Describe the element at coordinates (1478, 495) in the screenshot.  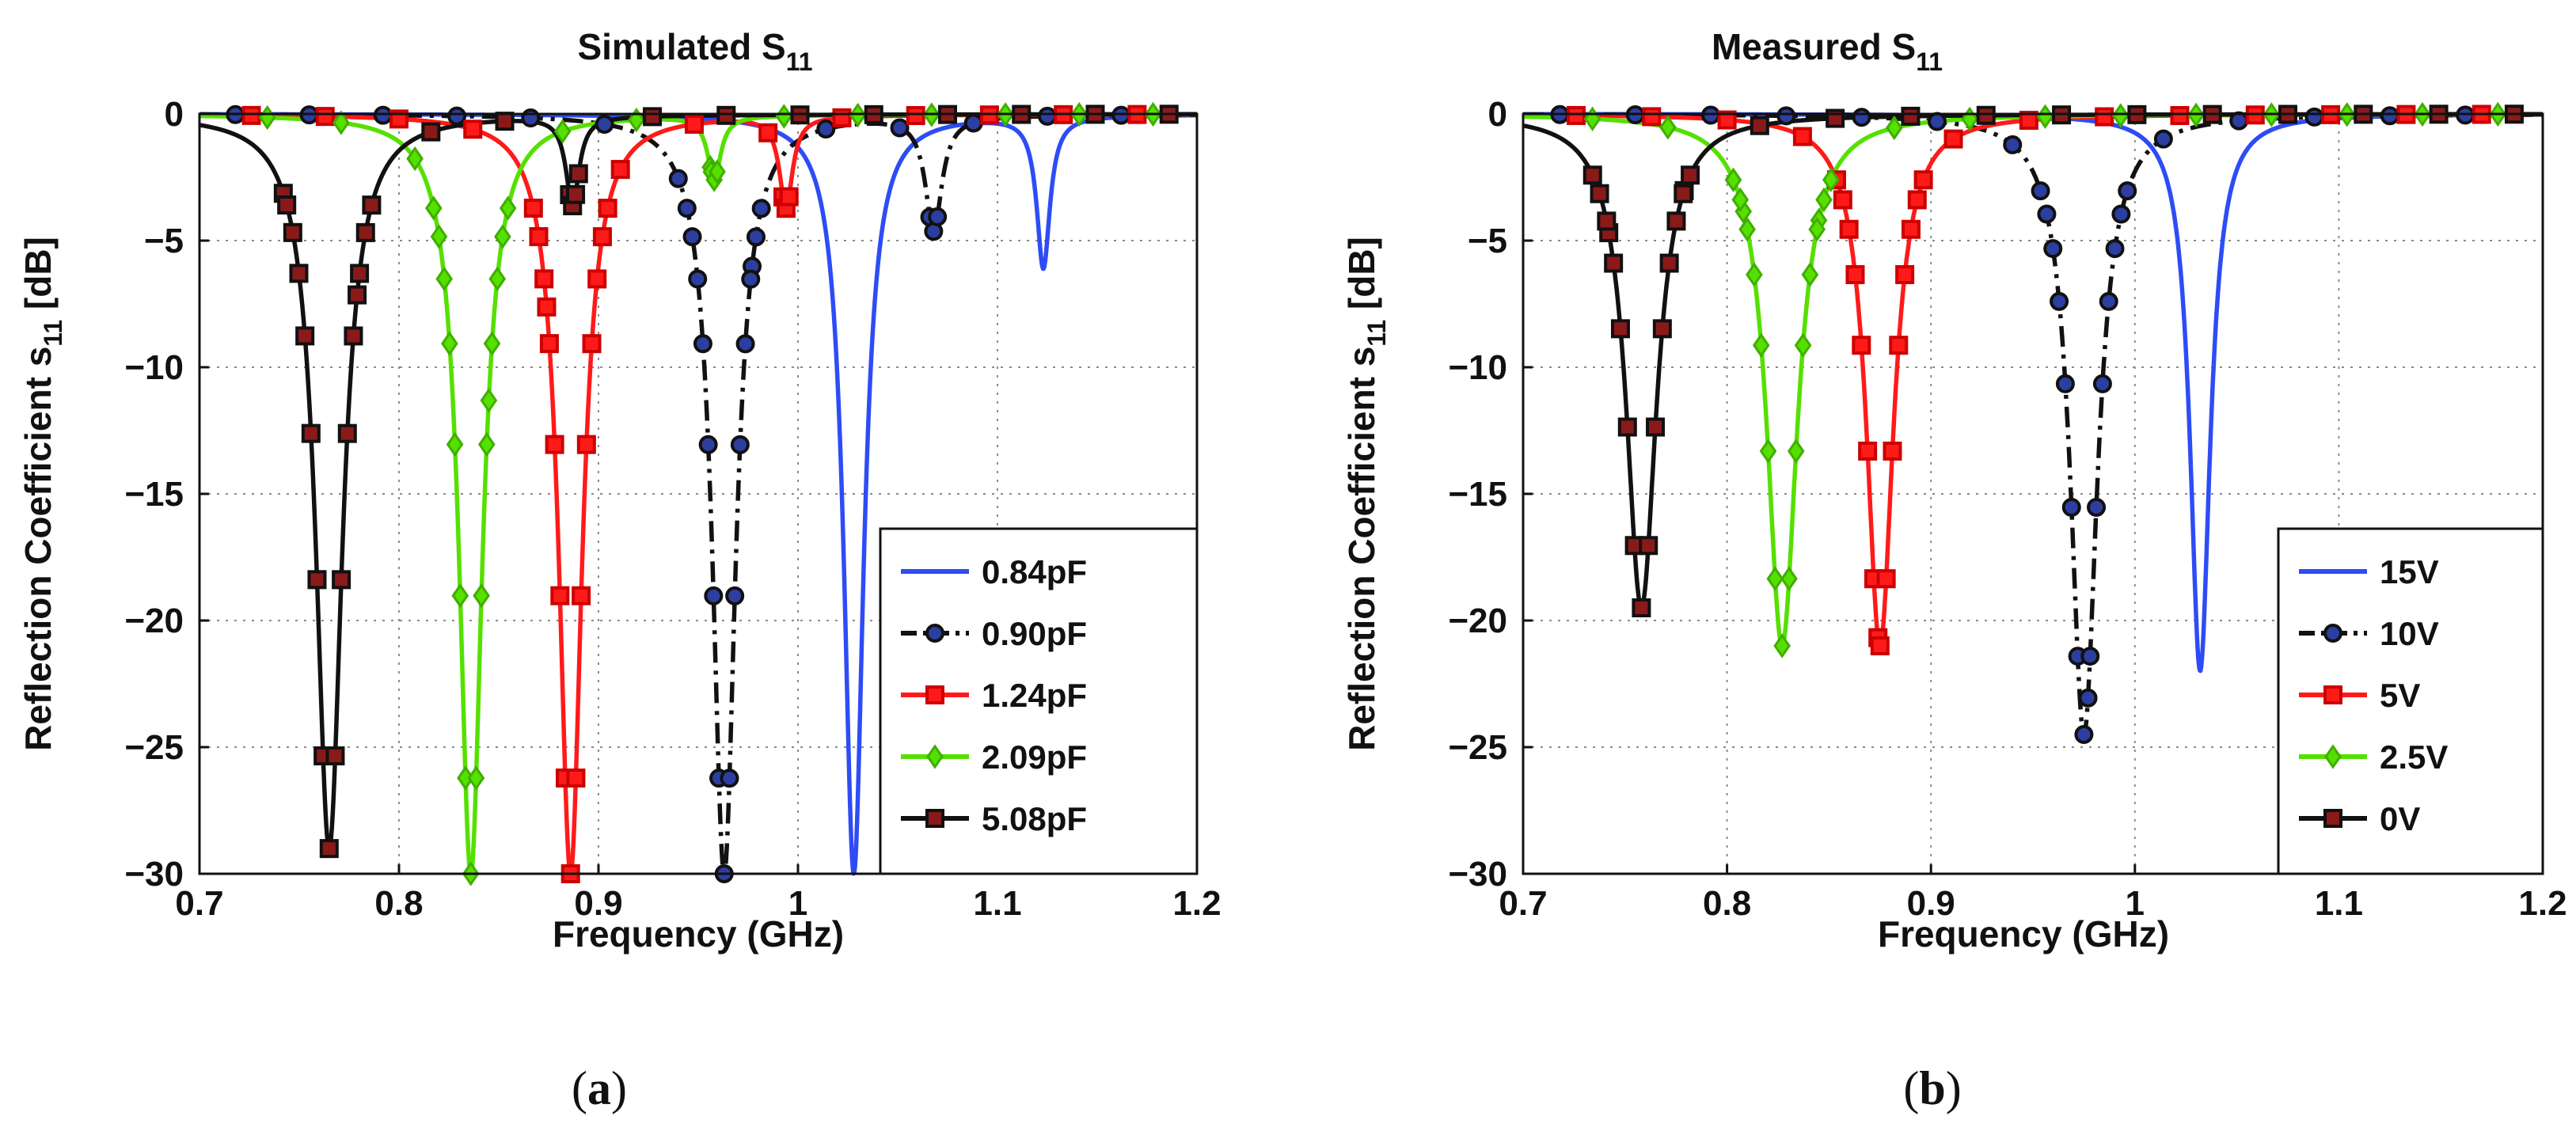
I see `y-tick-labels: 0 −5 −10 −15 −20 −25 −30` at that location.